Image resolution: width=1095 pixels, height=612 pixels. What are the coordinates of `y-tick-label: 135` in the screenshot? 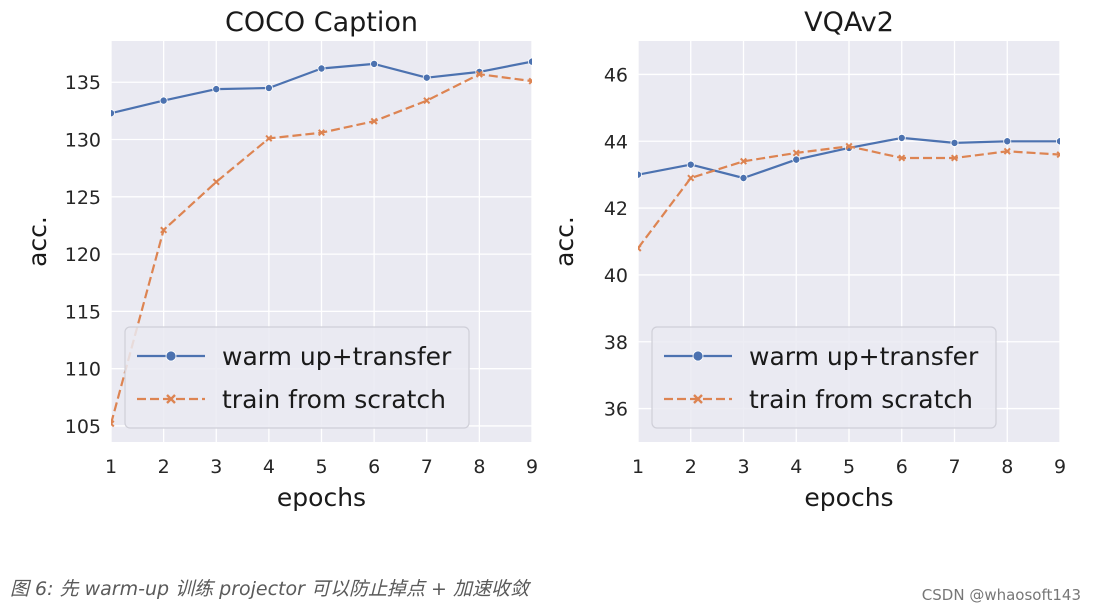 It's located at (83, 83).